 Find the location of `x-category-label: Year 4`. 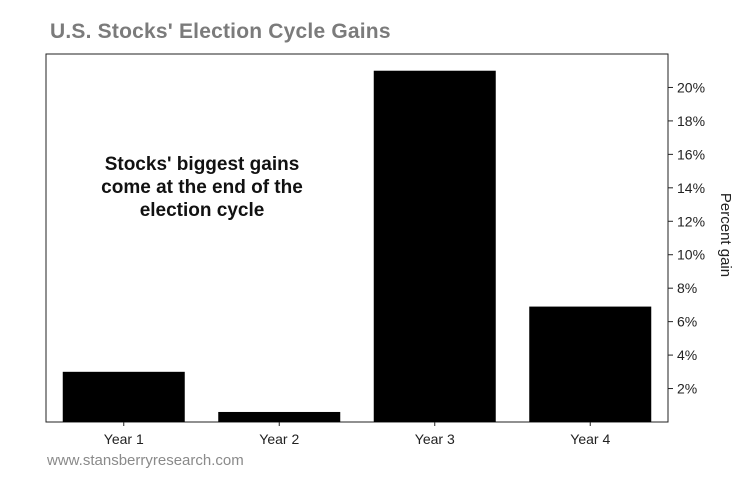

x-category-label: Year 4 is located at coordinates (590, 439).